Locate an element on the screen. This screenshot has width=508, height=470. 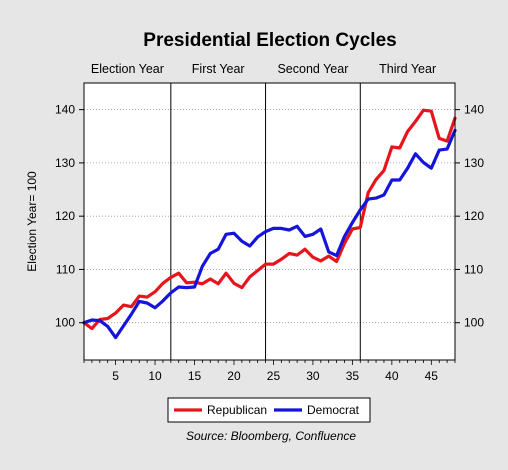
y-tick-label-right-1: 110 is located at coordinates (473, 269).